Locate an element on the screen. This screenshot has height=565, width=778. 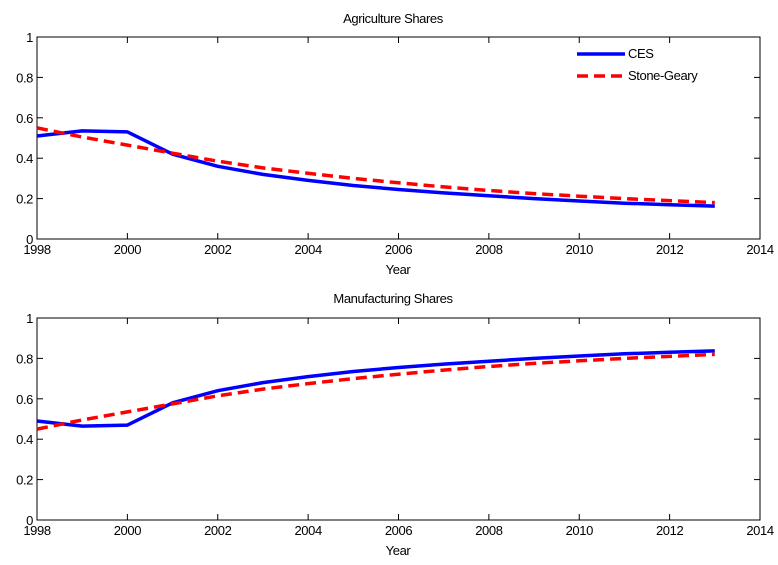
legend: CES Stone-Geary is located at coordinates (638, 64).